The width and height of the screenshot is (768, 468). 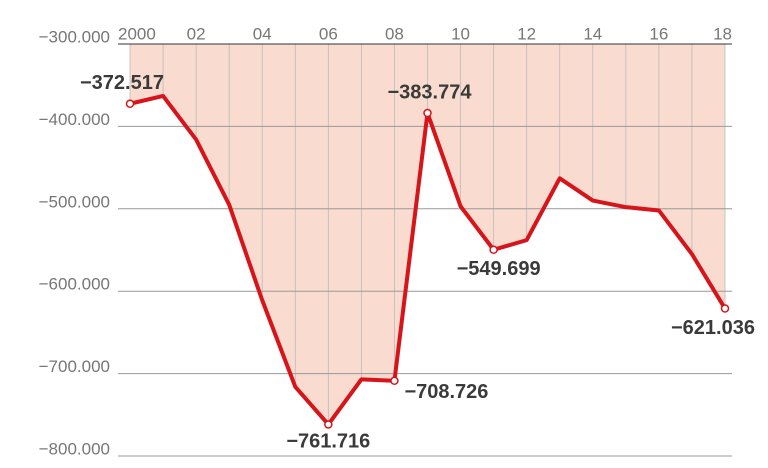 I want to click on x-tick-label: 08, so click(x=394, y=33).